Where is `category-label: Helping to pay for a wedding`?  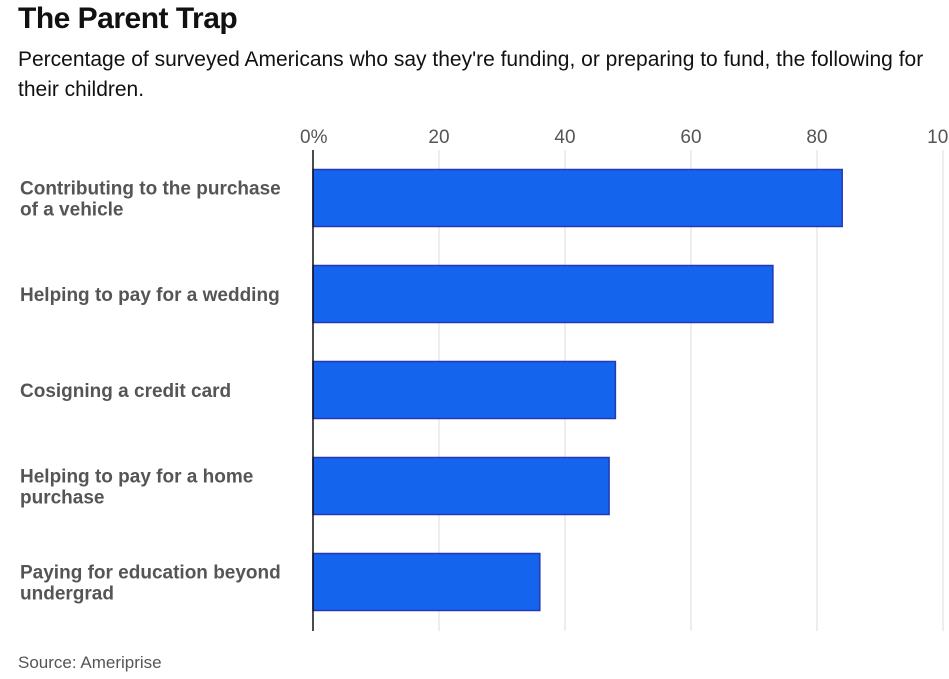
category-label: Helping to pay for a wedding is located at coordinates (150, 295).